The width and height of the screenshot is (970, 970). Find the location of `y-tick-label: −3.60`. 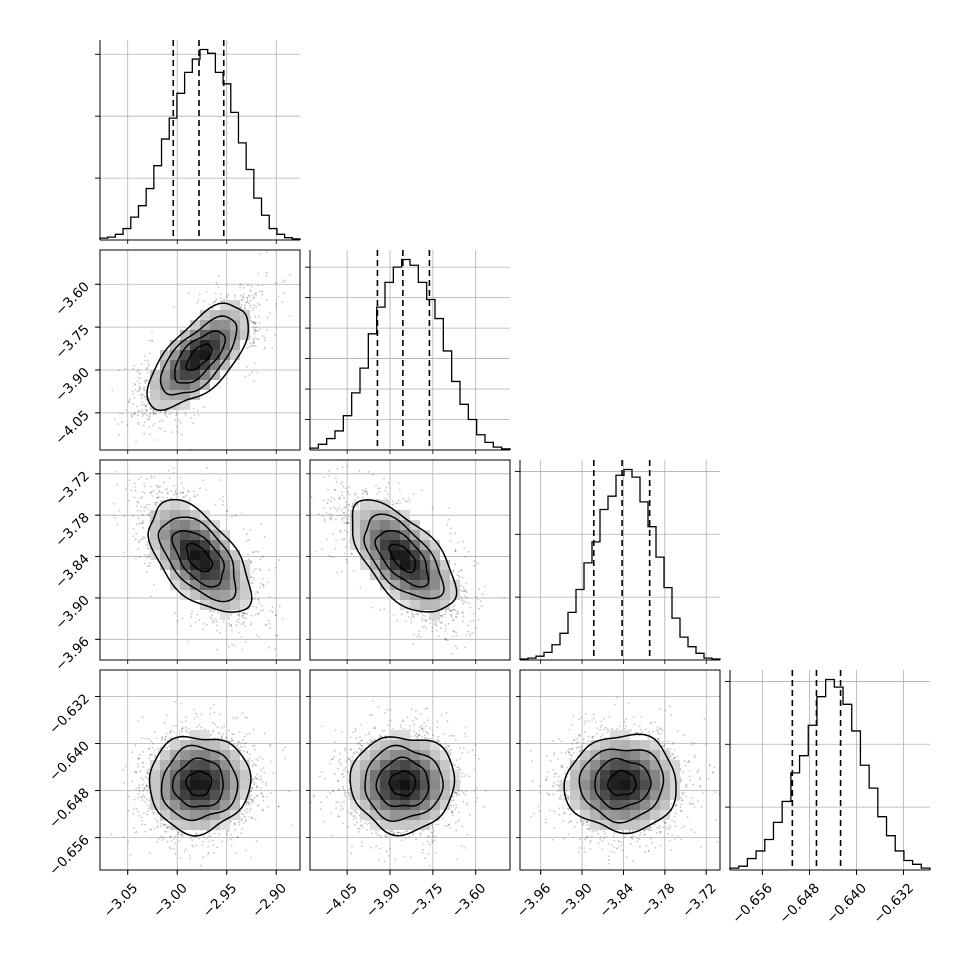

y-tick-label: −3.60 is located at coordinates (72, 299).